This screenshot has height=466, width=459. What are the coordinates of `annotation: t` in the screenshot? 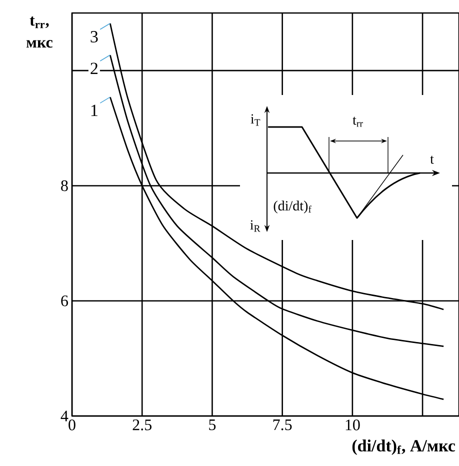 It's located at (432, 160).